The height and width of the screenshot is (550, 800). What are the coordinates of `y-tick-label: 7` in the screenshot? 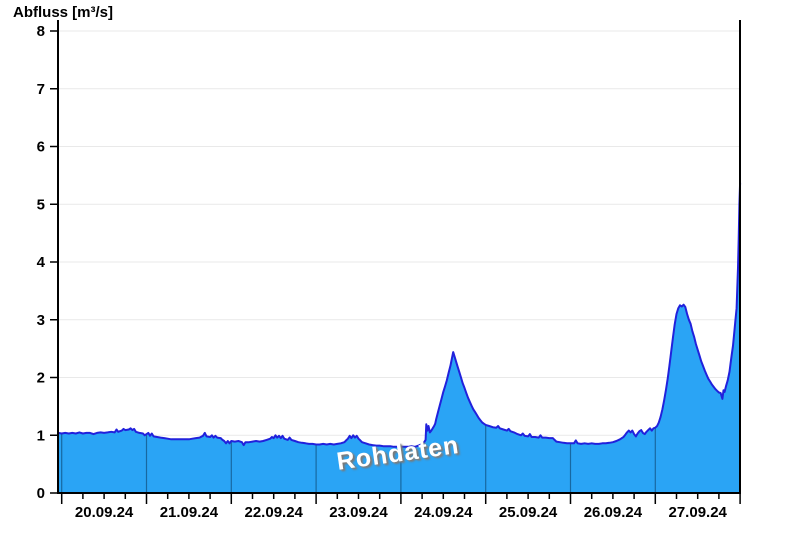 It's located at (41, 89).